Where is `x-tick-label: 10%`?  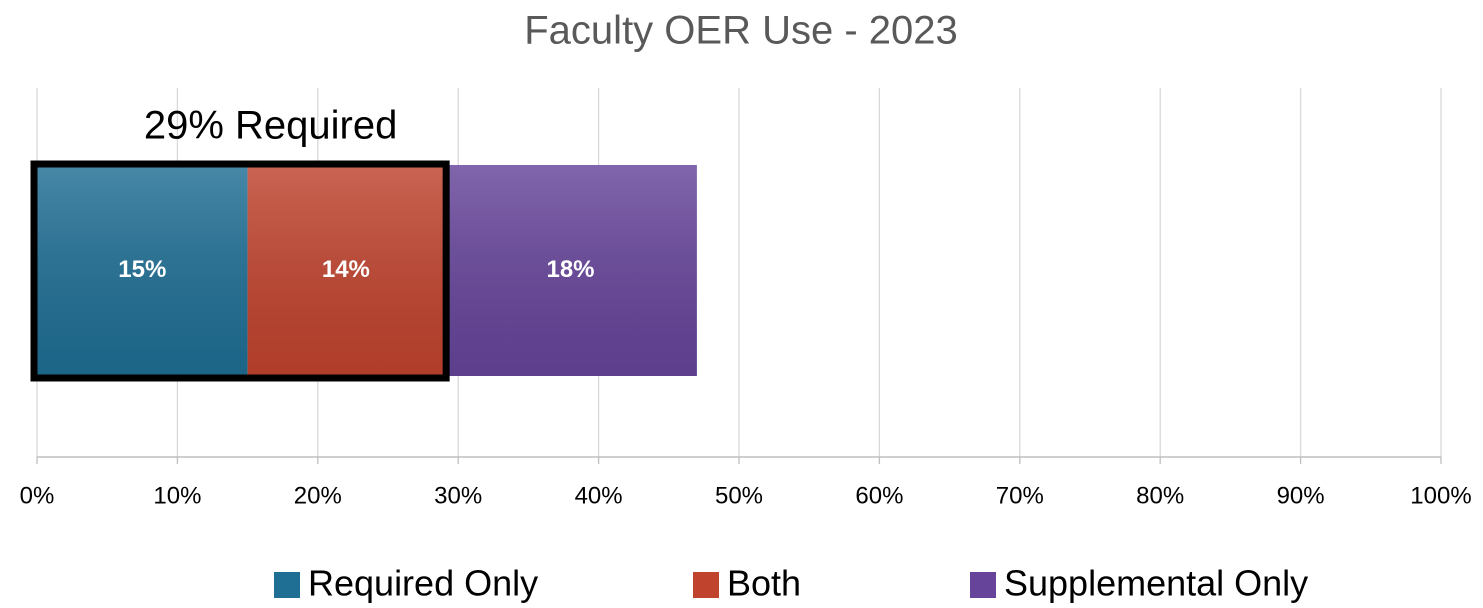
x-tick-label: 10% is located at coordinates (177, 495).